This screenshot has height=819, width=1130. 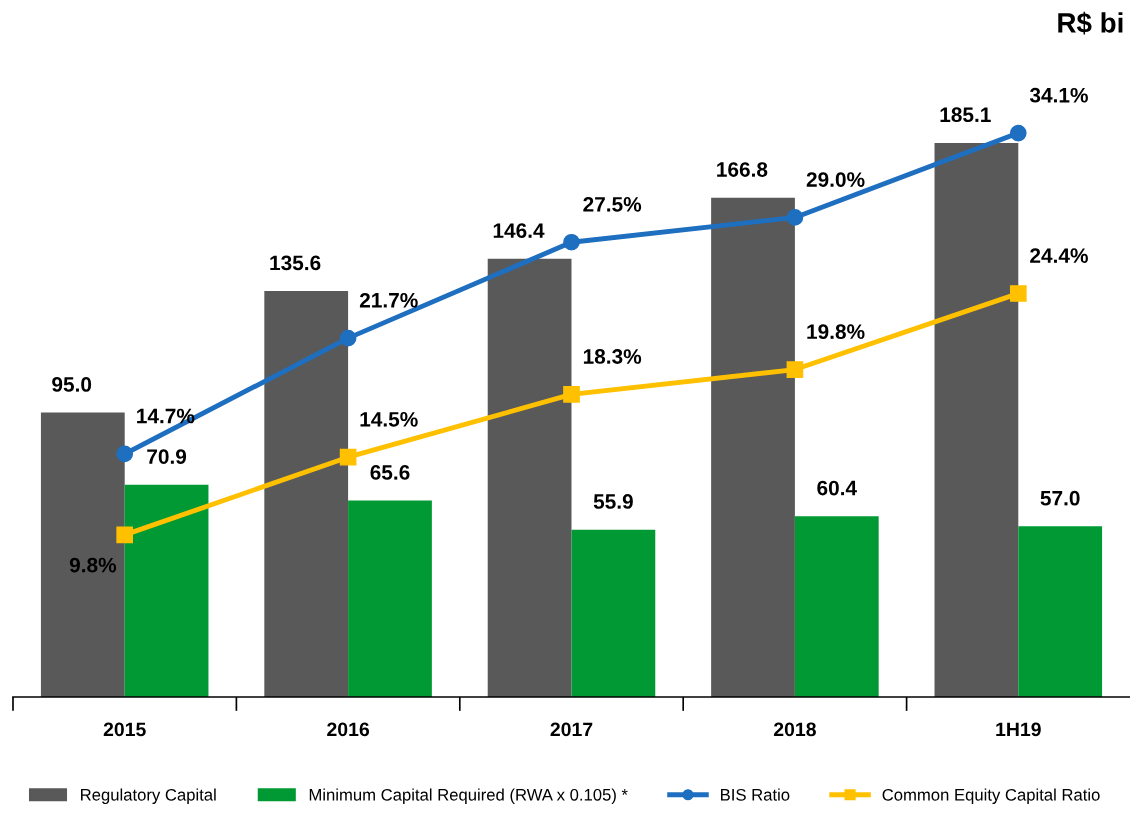 What do you see at coordinates (1058, 95) in the screenshot?
I see `data-label: 34.1%` at bounding box center [1058, 95].